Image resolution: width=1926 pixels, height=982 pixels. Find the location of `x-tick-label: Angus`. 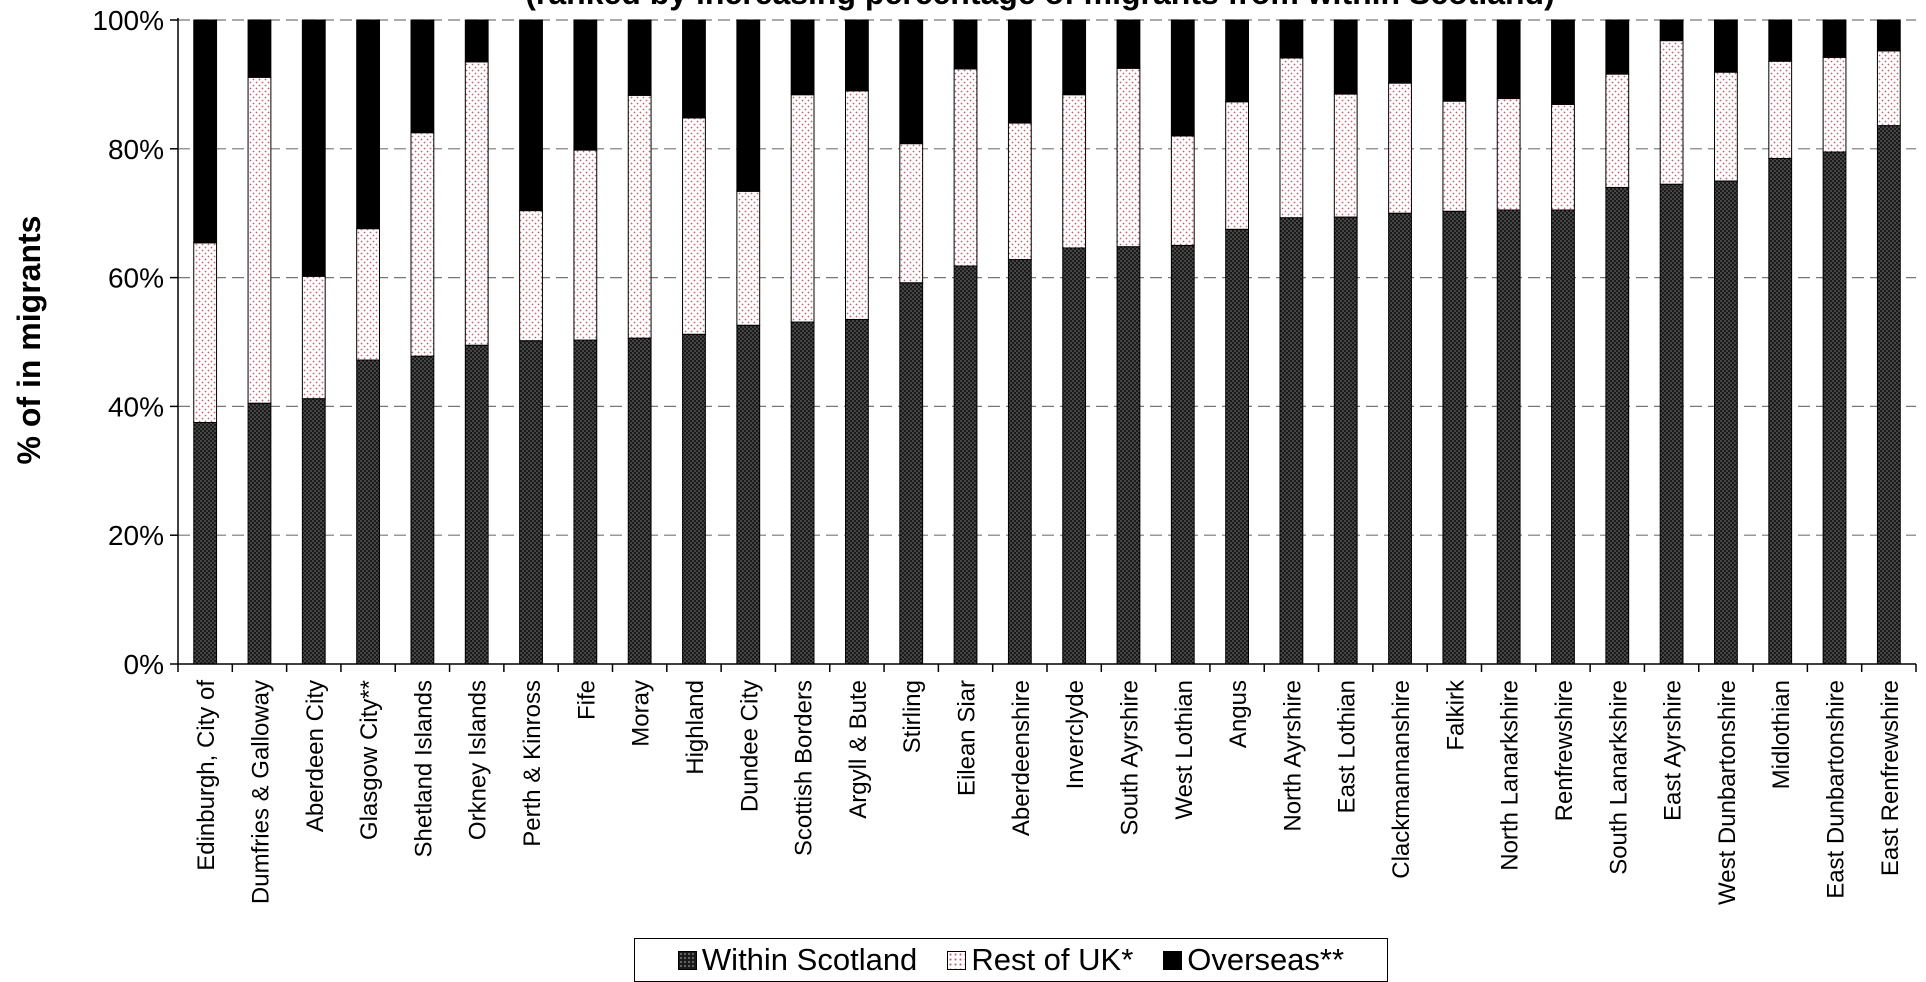

x-tick-label: Angus is located at coordinates (1238, 714).